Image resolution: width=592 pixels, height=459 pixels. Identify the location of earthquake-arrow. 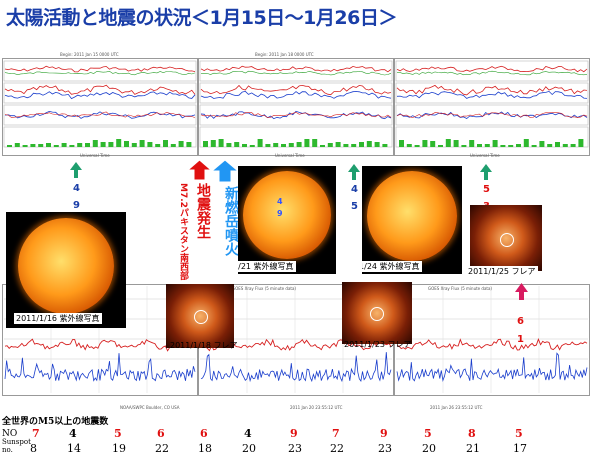
(199, 170).